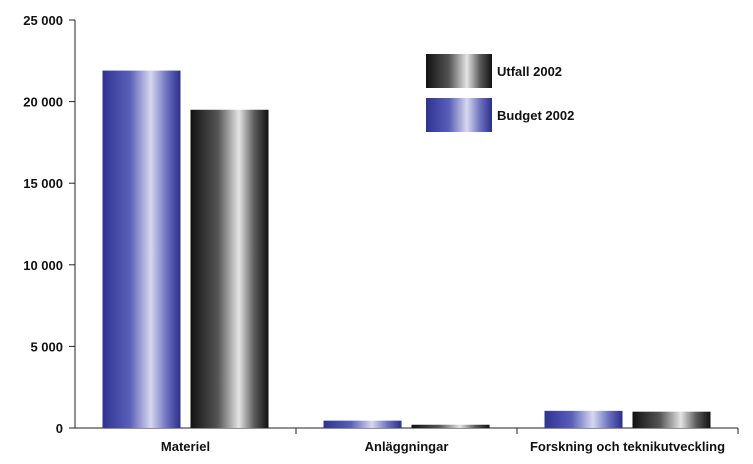 The width and height of the screenshot is (753, 464). What do you see at coordinates (362, 424) in the screenshot?
I see `bar-budget-2002-anl-ggningar` at bounding box center [362, 424].